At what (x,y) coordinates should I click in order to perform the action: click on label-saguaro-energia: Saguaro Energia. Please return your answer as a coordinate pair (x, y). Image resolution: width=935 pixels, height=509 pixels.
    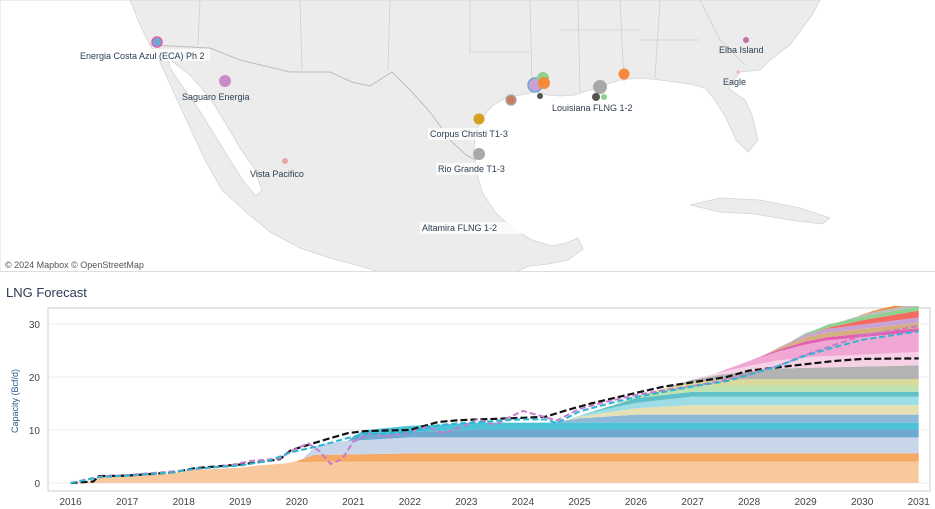
    Looking at the image, I should click on (216, 97).